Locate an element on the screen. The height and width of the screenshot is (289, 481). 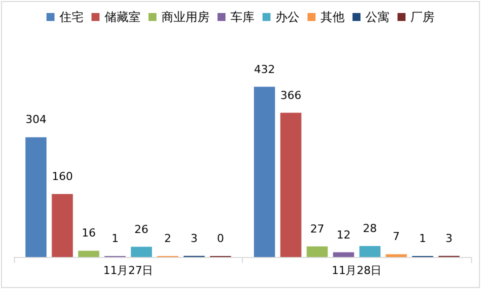
data-label: 12 is located at coordinates (343, 235).